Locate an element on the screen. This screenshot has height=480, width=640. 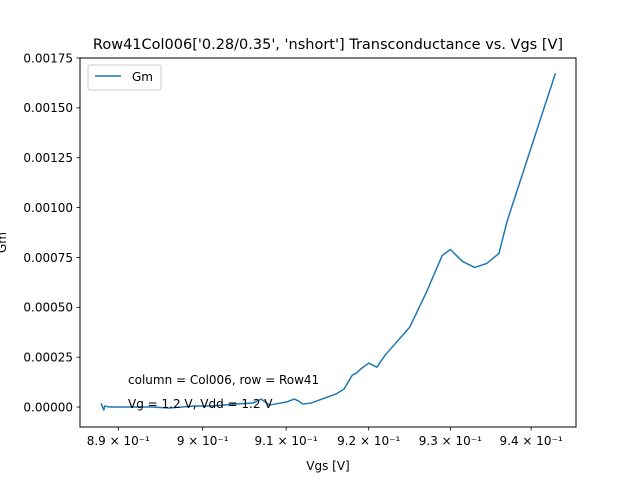
y-tick-label: 0.00100 is located at coordinates (48, 208).